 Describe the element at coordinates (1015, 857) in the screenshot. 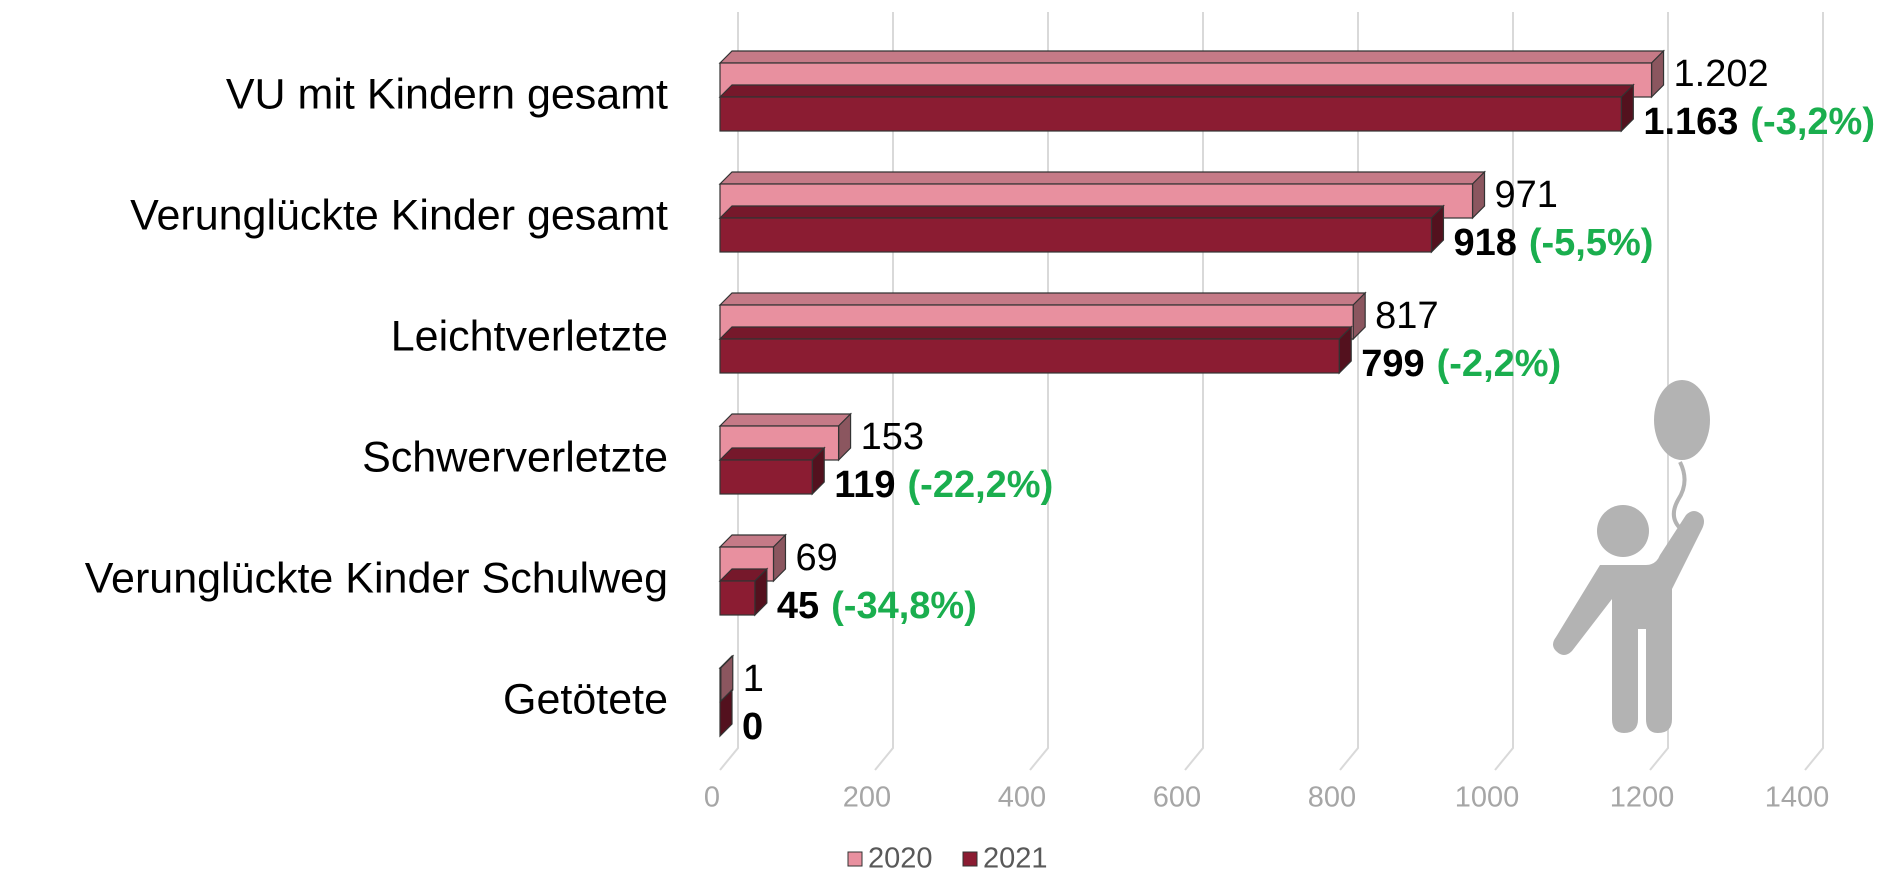

I see `legend-label: 2021` at that location.